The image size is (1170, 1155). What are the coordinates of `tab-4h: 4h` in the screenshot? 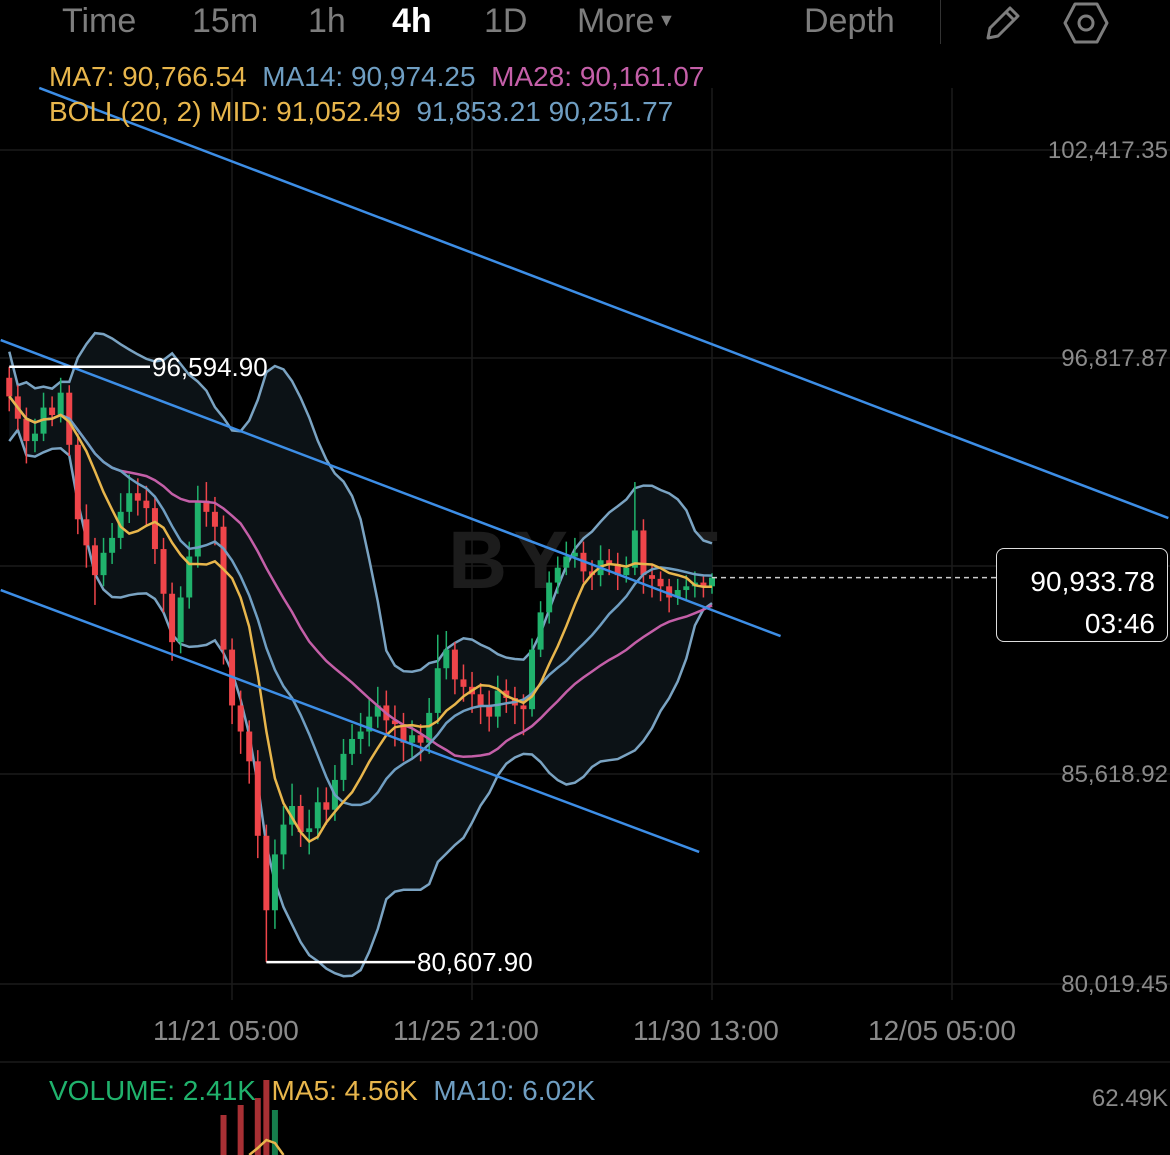 It's located at (412, 21).